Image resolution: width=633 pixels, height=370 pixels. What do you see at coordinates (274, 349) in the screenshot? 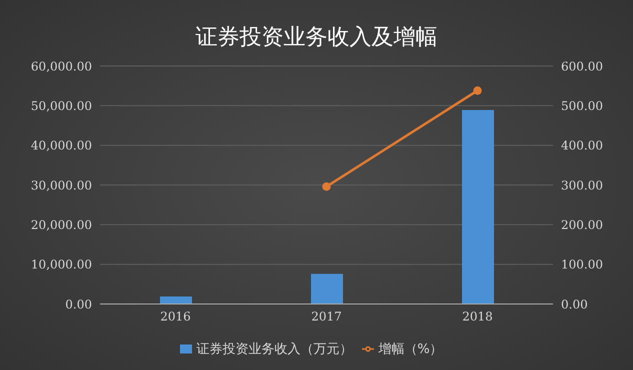
I see `legend-label: 证券投资业务收入（万元）` at bounding box center [274, 349].